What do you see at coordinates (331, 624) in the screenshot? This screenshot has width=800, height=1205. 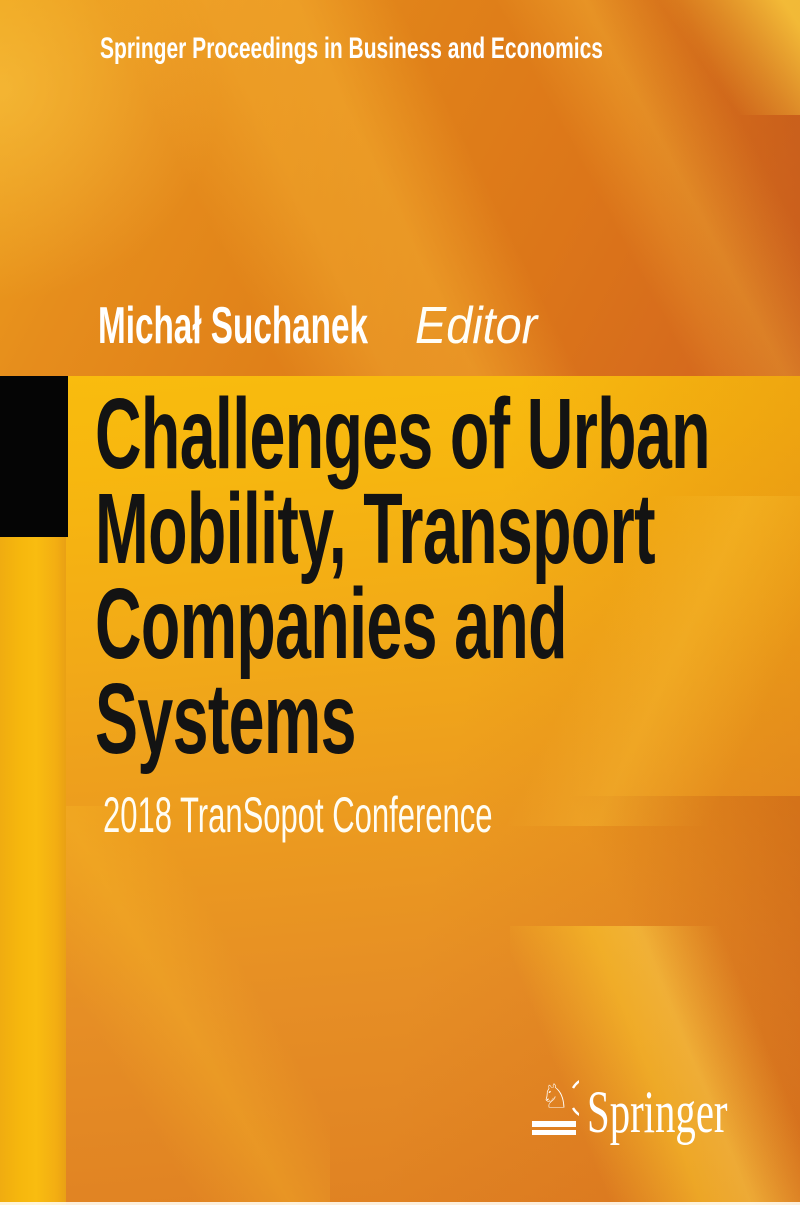 I see `book-title-line-3: Companies and` at bounding box center [331, 624].